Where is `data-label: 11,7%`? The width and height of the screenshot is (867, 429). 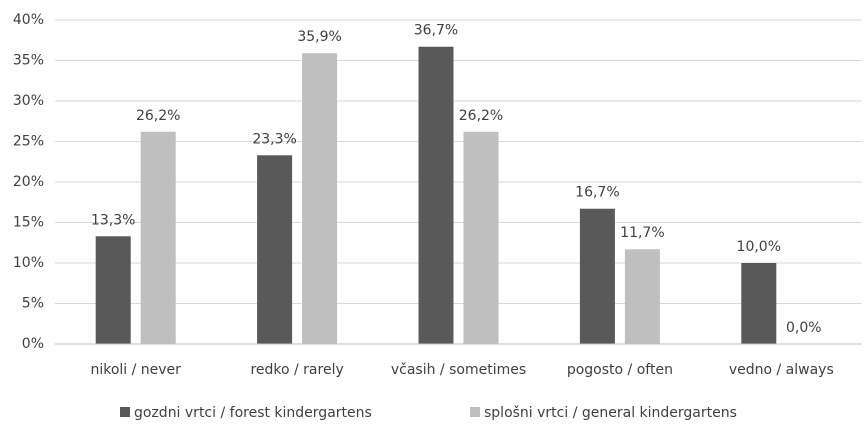 data-label: 11,7% is located at coordinates (642, 233).